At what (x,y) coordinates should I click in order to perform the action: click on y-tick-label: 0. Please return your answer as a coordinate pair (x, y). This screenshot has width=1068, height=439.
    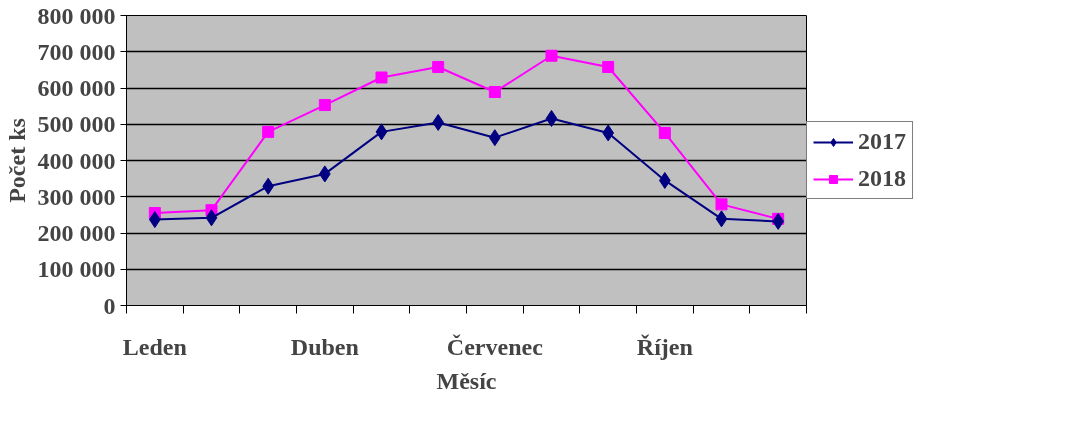
    Looking at the image, I should click on (109, 305).